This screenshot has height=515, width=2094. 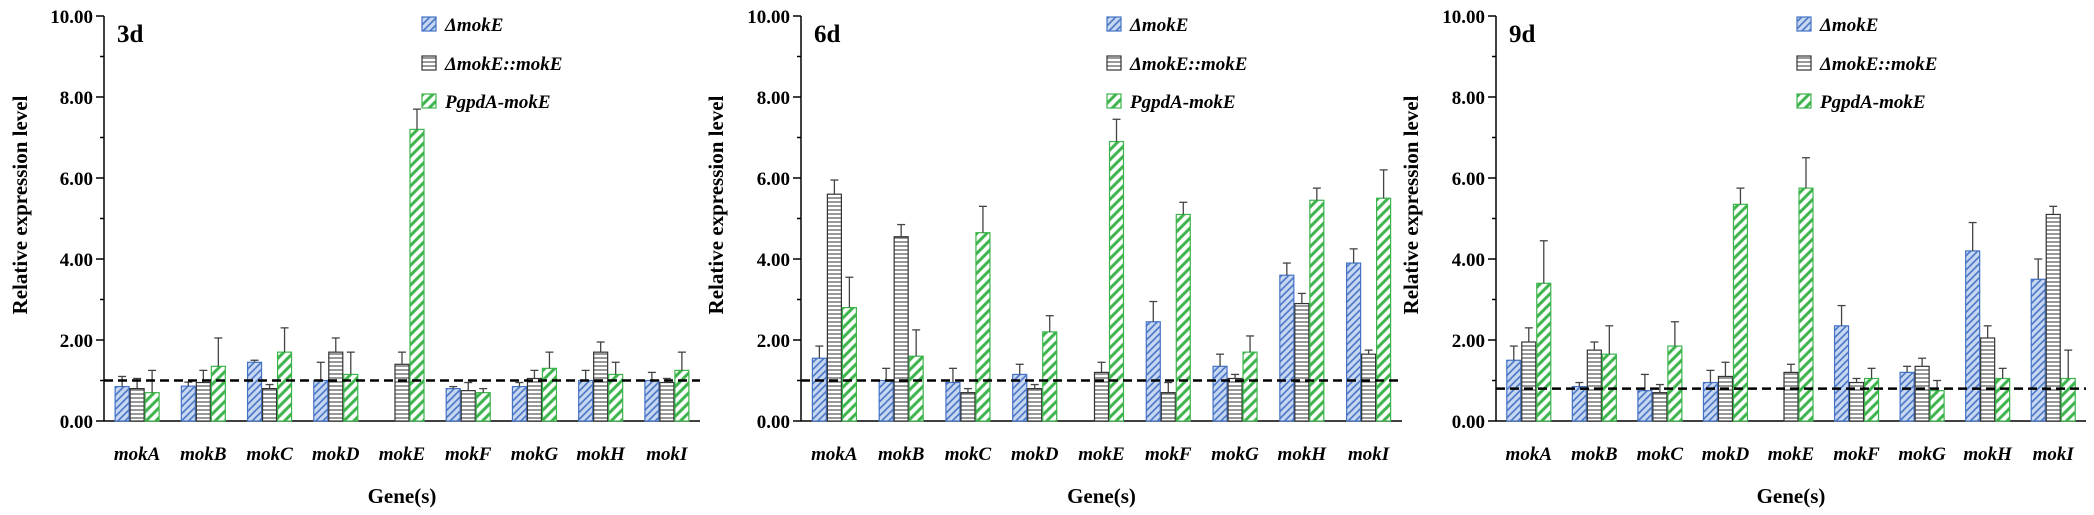 I want to click on bar-series3-mokD, so click(x=1050, y=376).